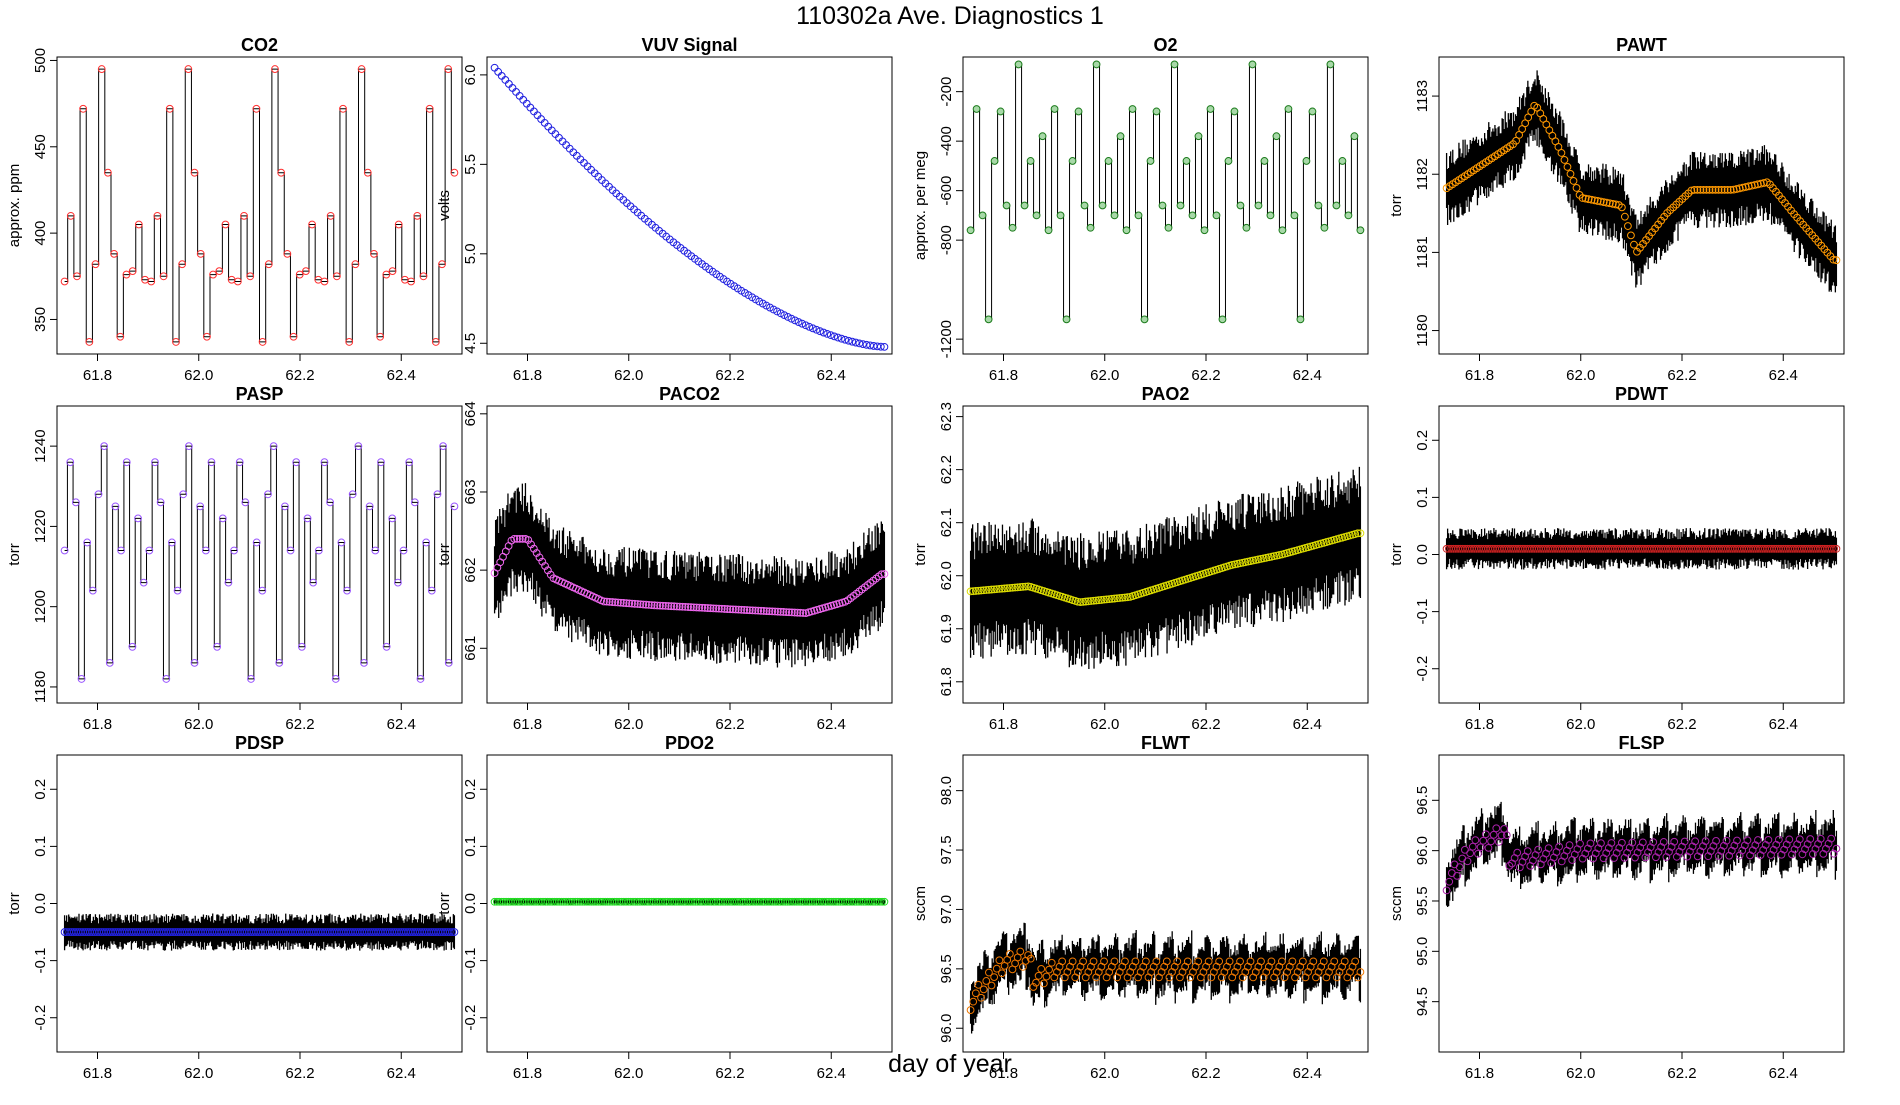 This screenshot has width=1900, height=1105. I want to click on y-tick-label: 5.5, so click(470, 164).